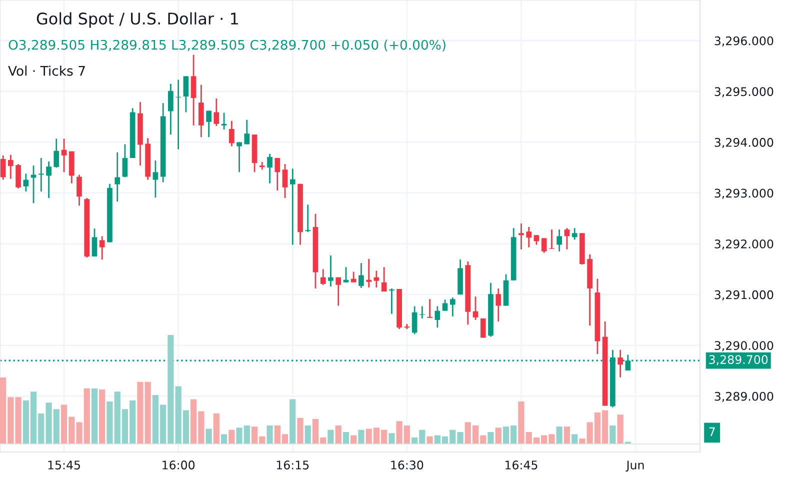  Describe the element at coordinates (137, 20) in the screenshot. I see `text: Gold Spot / U.S. Dollar · 1` at that location.